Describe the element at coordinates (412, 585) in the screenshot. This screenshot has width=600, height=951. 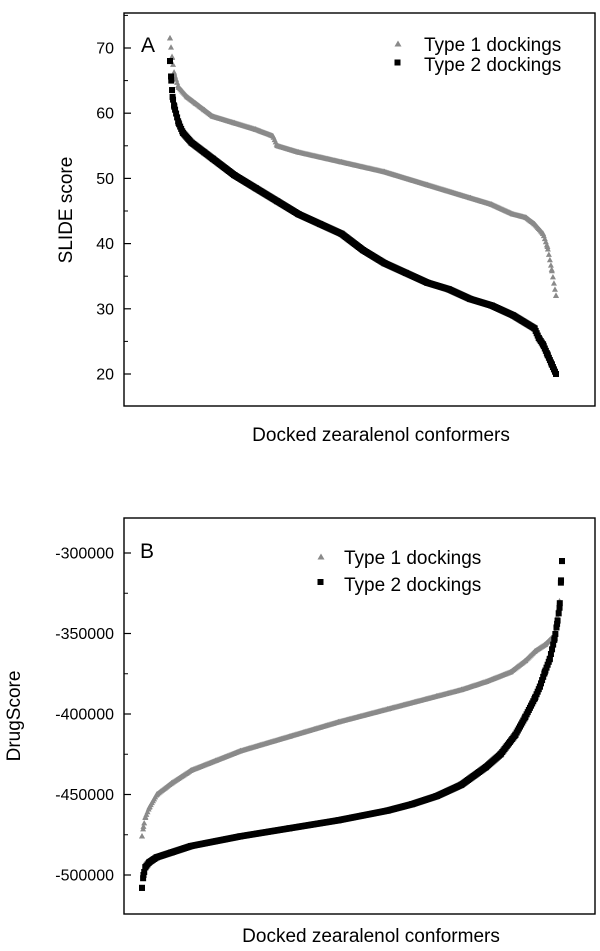
I see `legend-label-type2-b: Type 2 dockings` at that location.